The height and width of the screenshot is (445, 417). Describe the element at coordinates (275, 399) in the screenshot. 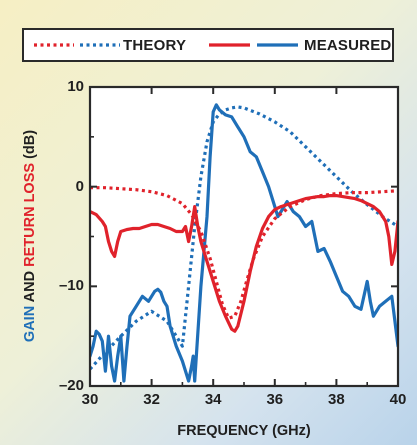

I see `x-tick-label: 36` at that location.